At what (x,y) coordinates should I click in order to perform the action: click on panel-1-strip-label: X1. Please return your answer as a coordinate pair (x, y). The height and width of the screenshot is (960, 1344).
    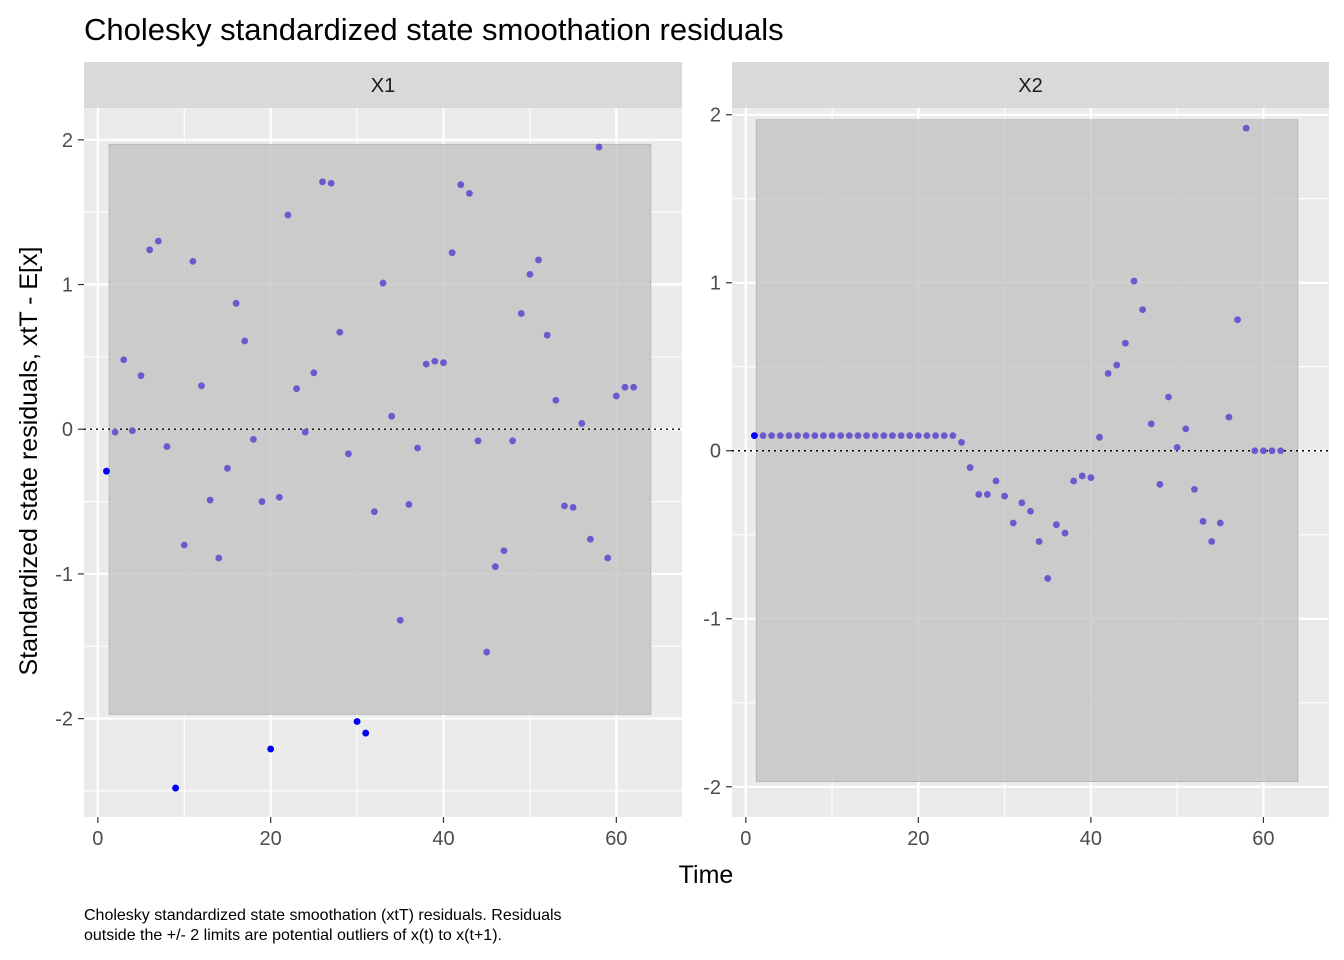
    Looking at the image, I should click on (383, 86).